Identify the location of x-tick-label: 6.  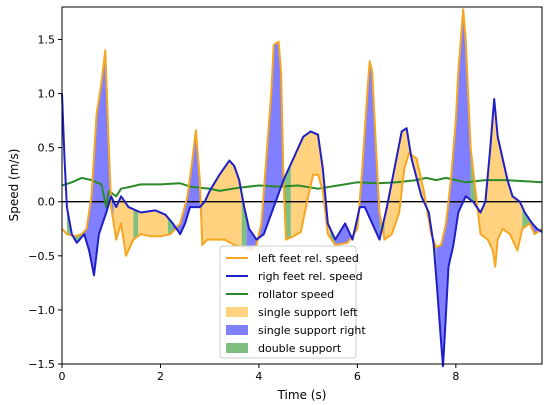
(357, 376).